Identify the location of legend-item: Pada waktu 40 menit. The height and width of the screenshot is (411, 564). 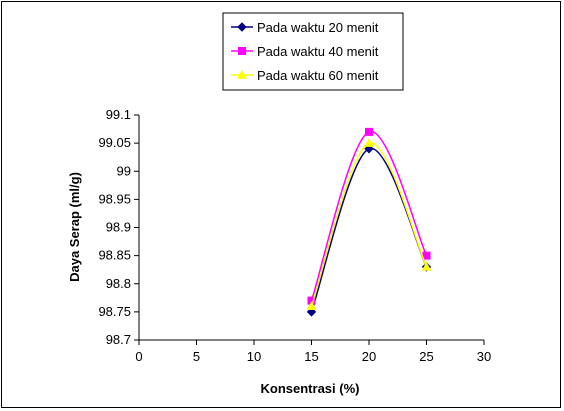
(305, 51).